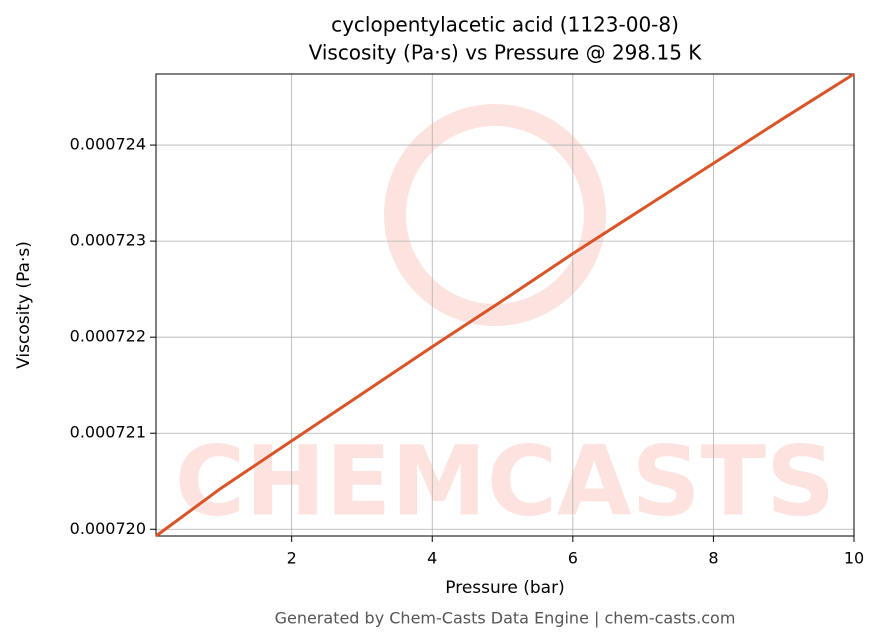  What do you see at coordinates (292, 558) in the screenshot?
I see `x-tick-label: 2` at bounding box center [292, 558].